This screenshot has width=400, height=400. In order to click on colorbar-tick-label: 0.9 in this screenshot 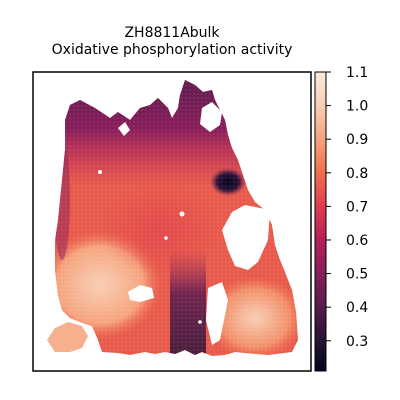, I will do `click(357, 140)`.